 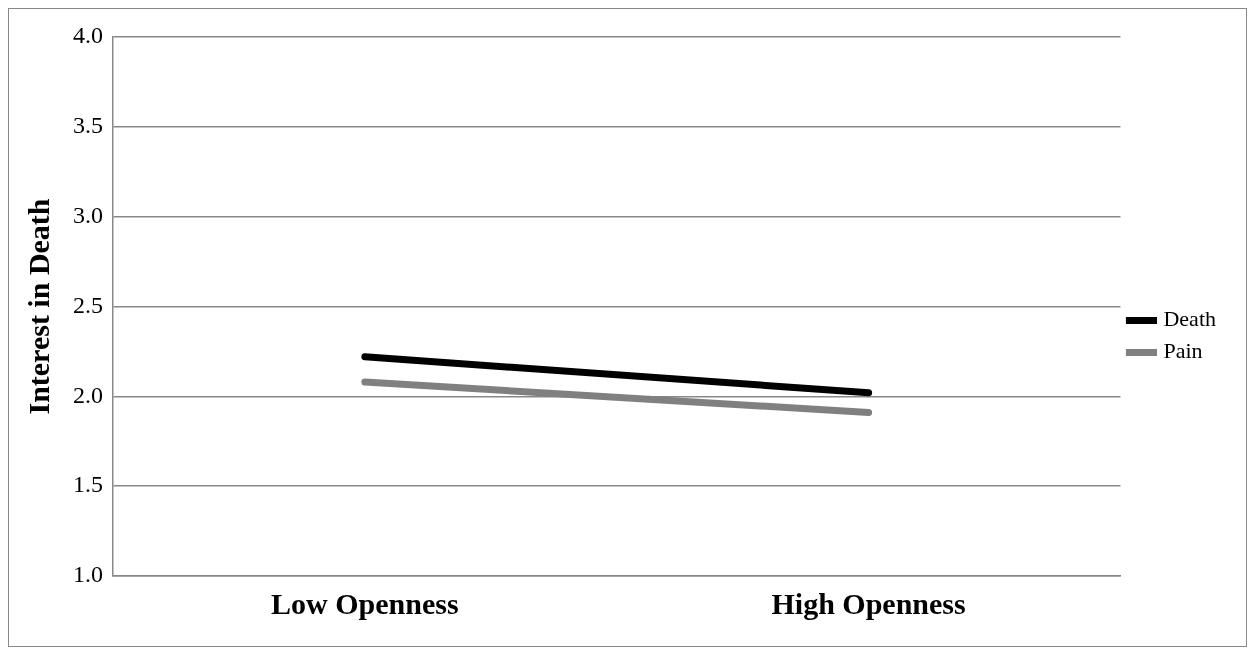 What do you see at coordinates (1189, 319) in the screenshot?
I see `legend-label: Death` at bounding box center [1189, 319].